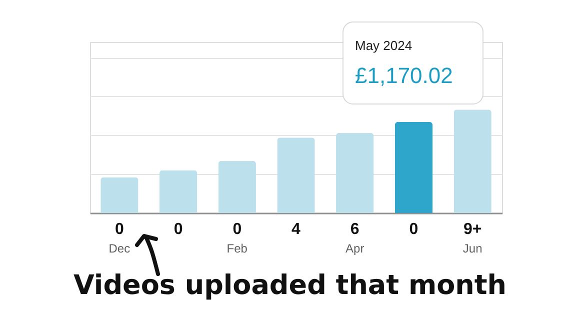 The height and width of the screenshot is (322, 575). I want to click on x-tick-label: Apr, so click(355, 249).